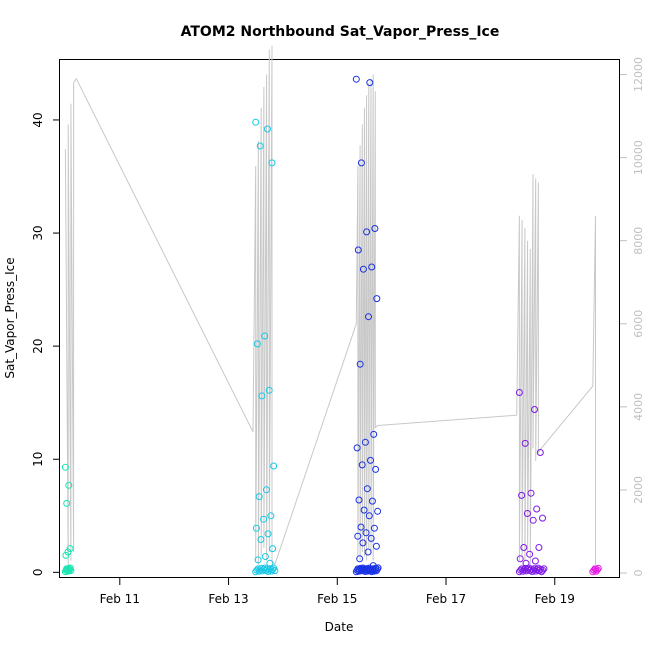 Image resolution: width=650 pixels, height=650 pixels. Describe the element at coordinates (38, 346) in the screenshot. I see `y-tick-label: 20` at that location.